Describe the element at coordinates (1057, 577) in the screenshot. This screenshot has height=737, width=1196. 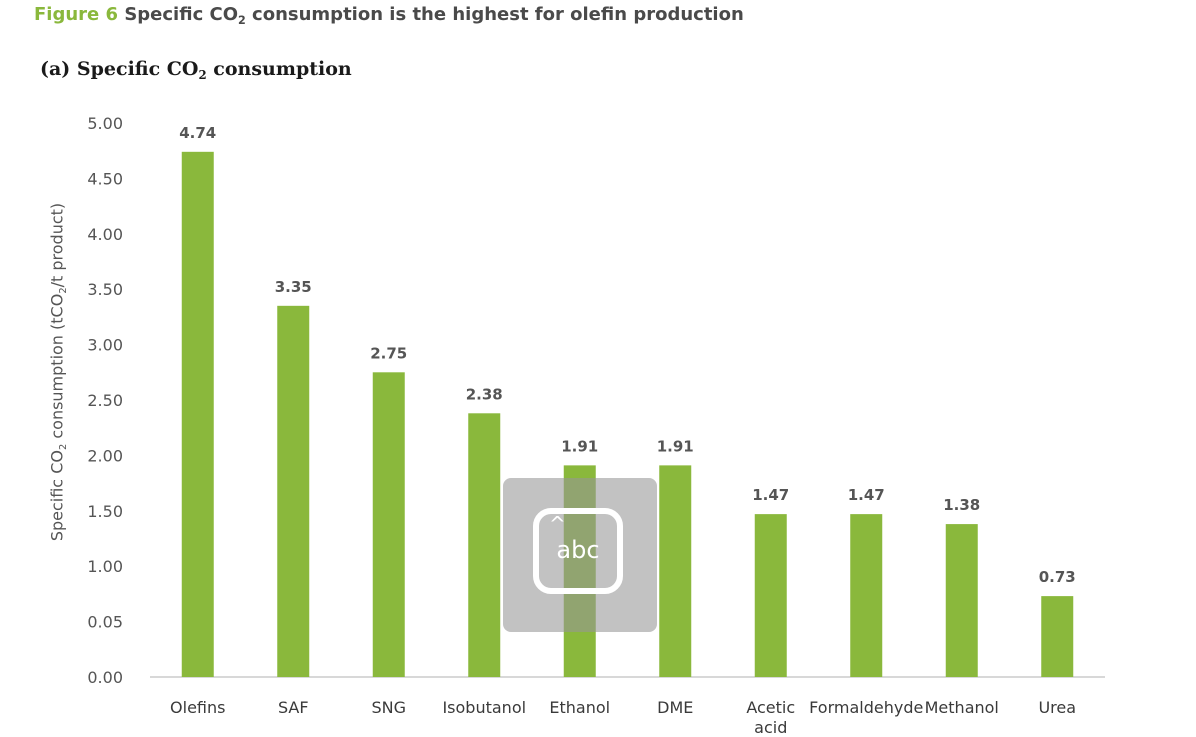
I see `data-label: 0.73` at that location.